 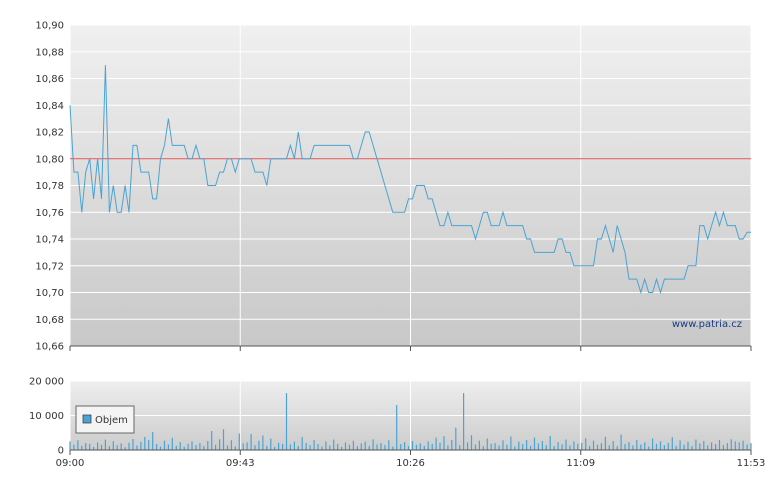 What do you see at coordinates (49, 79) in the screenshot?
I see `price-y-tick-label: 10,86` at bounding box center [49, 79].